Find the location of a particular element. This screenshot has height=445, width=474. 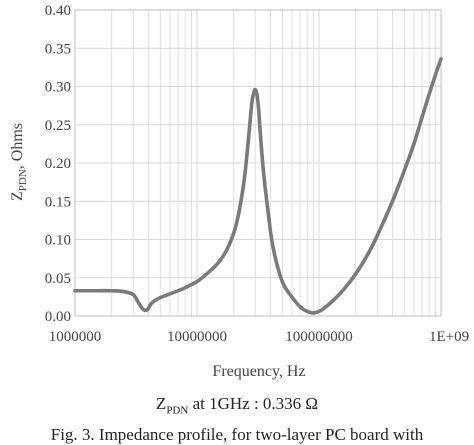

y-axis-title-main: Z is located at coordinates (17, 196).